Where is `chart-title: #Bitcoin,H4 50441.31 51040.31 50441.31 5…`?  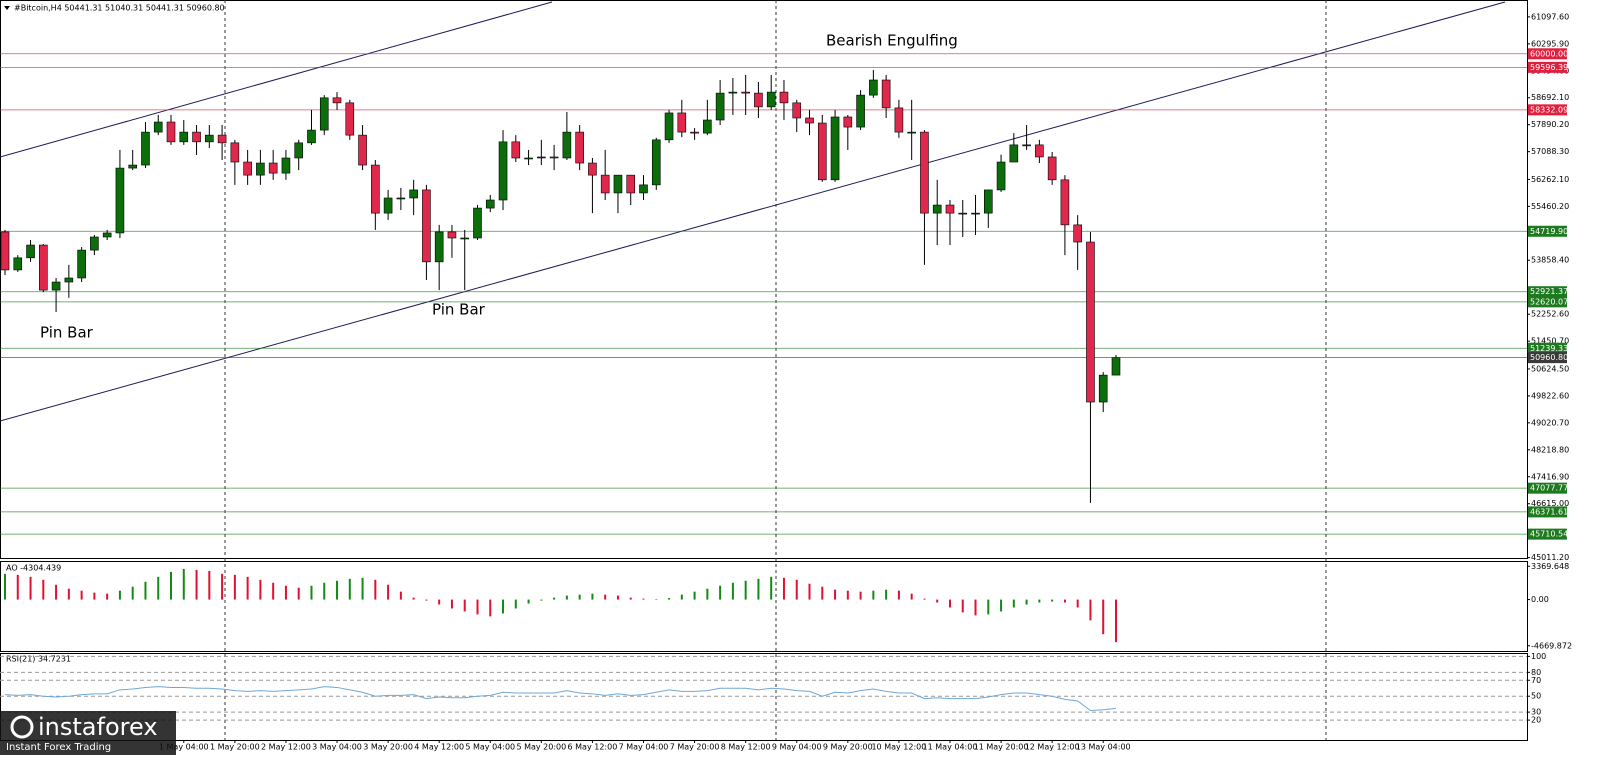
chart-title: #Bitcoin,H4 50441.31 51040.31 50441.31 5… is located at coordinates (119, 8).